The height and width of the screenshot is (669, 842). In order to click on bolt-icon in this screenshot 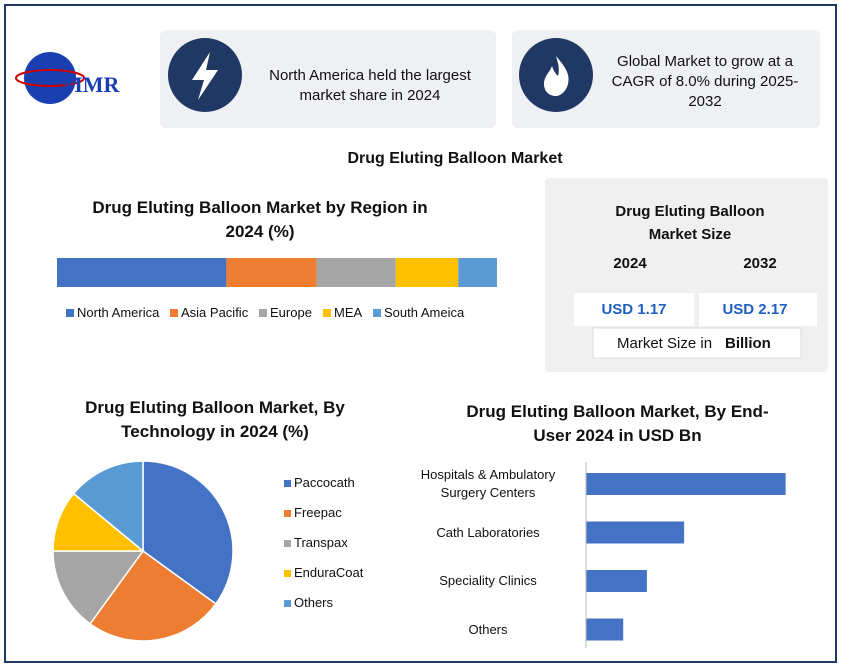, I will do `click(205, 76)`.